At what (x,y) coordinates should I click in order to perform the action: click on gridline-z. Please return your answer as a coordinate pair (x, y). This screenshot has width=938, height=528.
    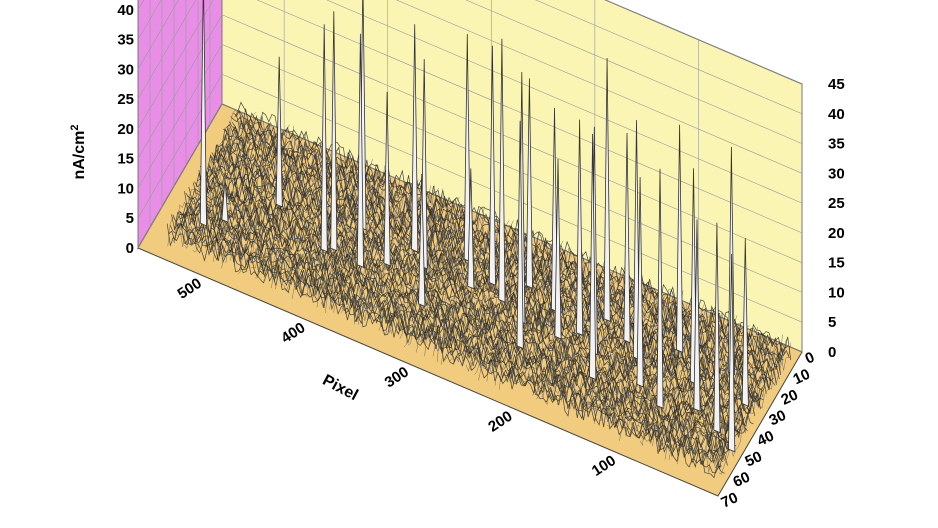
    Looking at the image, I should click on (703, 42).